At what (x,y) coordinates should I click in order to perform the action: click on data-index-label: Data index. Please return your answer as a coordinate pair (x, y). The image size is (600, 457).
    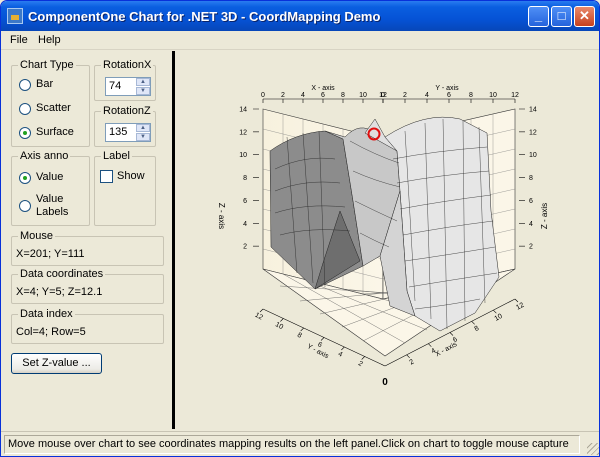
    Looking at the image, I should click on (46, 314).